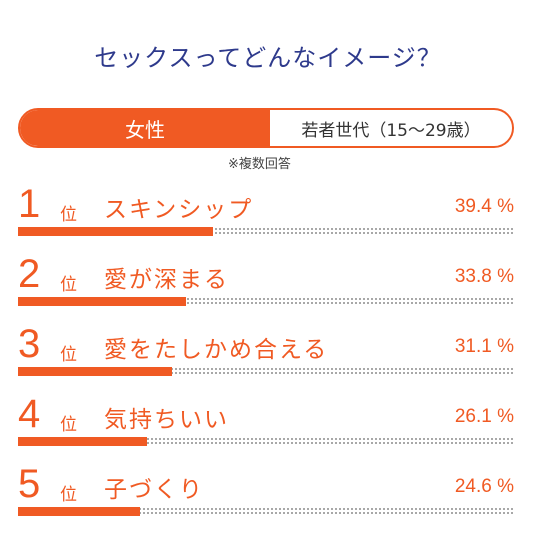 The height and width of the screenshot is (536, 536). What do you see at coordinates (268, 217) in the screenshot?
I see `rank-row: 1 位 スキンシップ 39.4 %` at bounding box center [268, 217].